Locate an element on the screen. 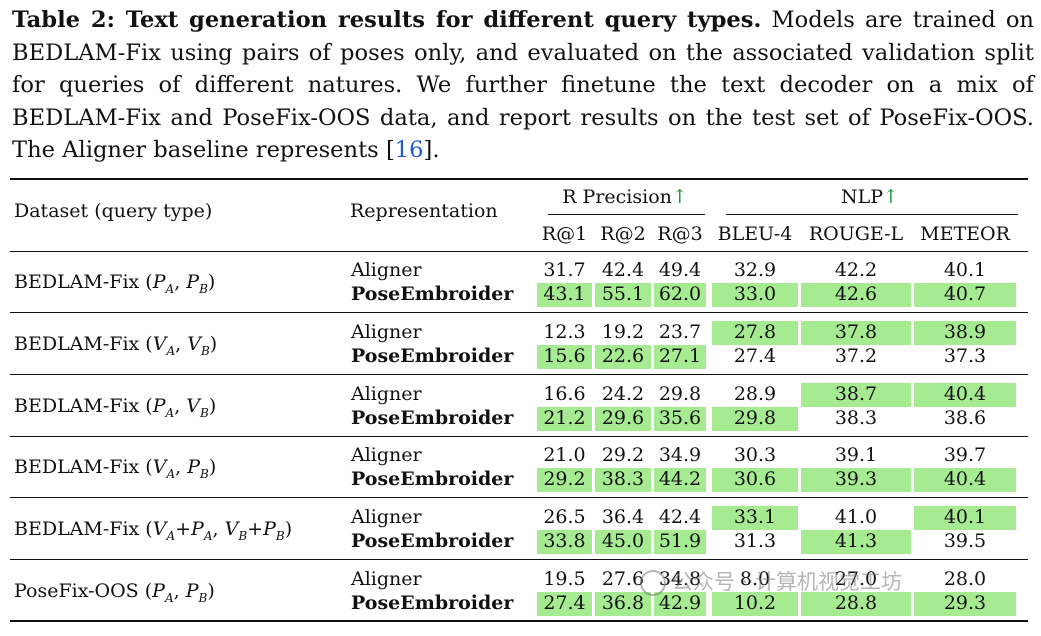  metric-cell: 10.2 is located at coordinates (755, 603).